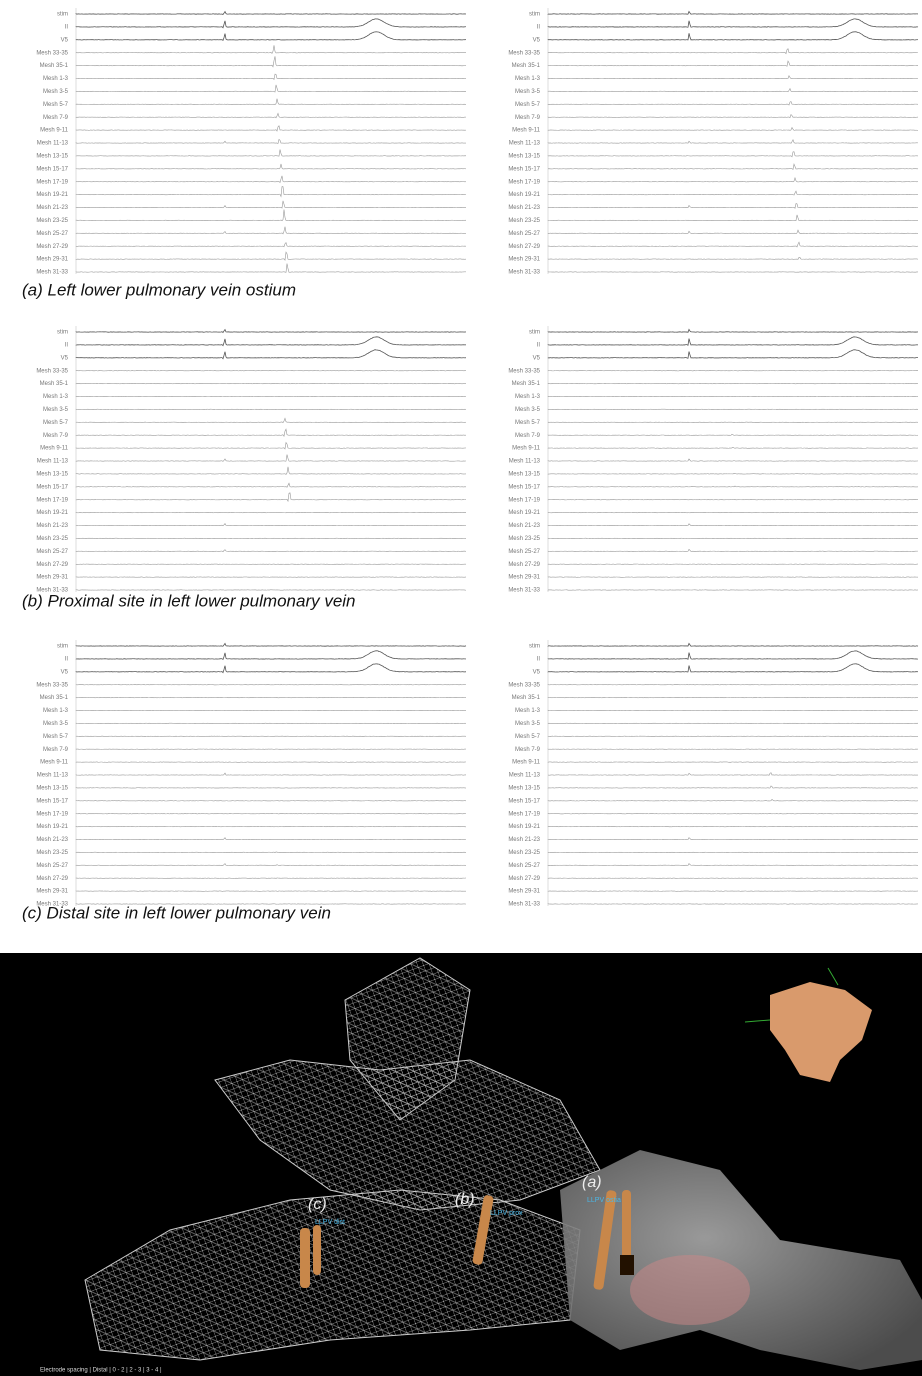 The height and width of the screenshot is (1376, 922). What do you see at coordinates (317, 1204) in the screenshot?
I see `marker-label: (c)` at bounding box center [317, 1204].